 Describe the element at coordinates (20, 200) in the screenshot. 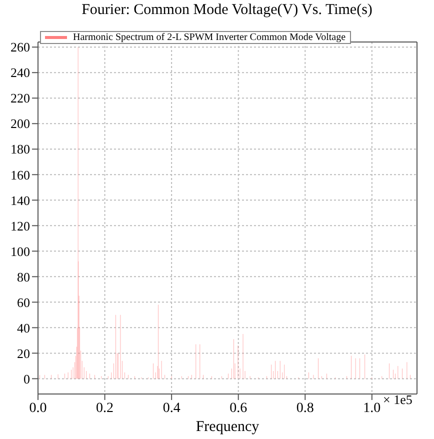

I see `y-tick-label: 140` at that location.